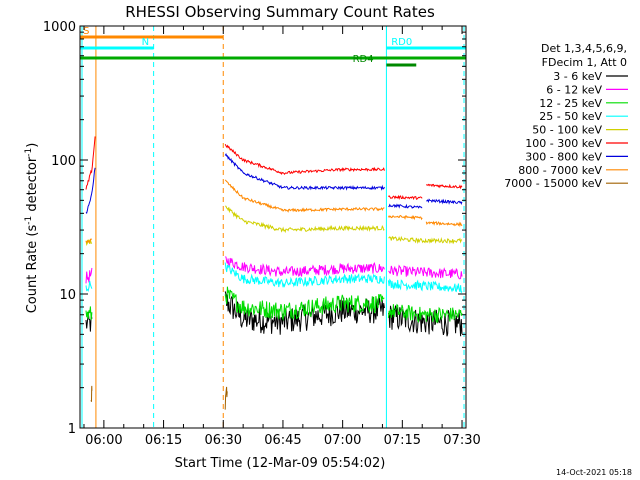  What do you see at coordinates (342, 440) in the screenshot?
I see `x-tick-label-4: 07:00` at bounding box center [342, 440].